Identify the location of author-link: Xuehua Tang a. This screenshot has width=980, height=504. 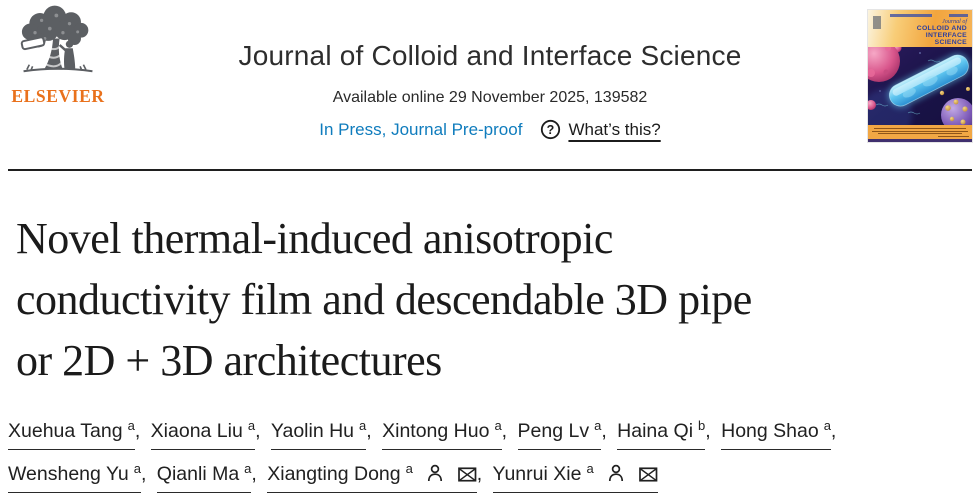
(71, 433).